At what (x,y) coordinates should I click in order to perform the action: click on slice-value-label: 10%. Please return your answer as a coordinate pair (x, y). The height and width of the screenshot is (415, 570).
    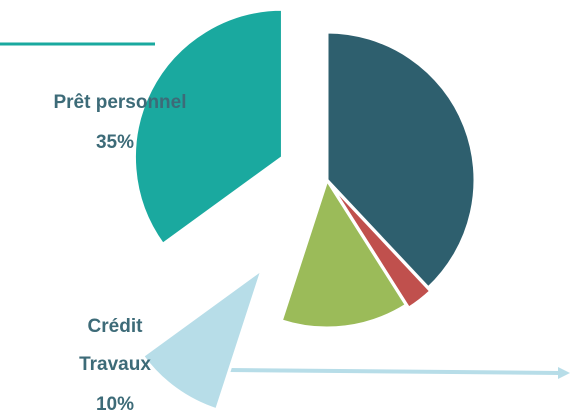
    Looking at the image, I should click on (115, 404).